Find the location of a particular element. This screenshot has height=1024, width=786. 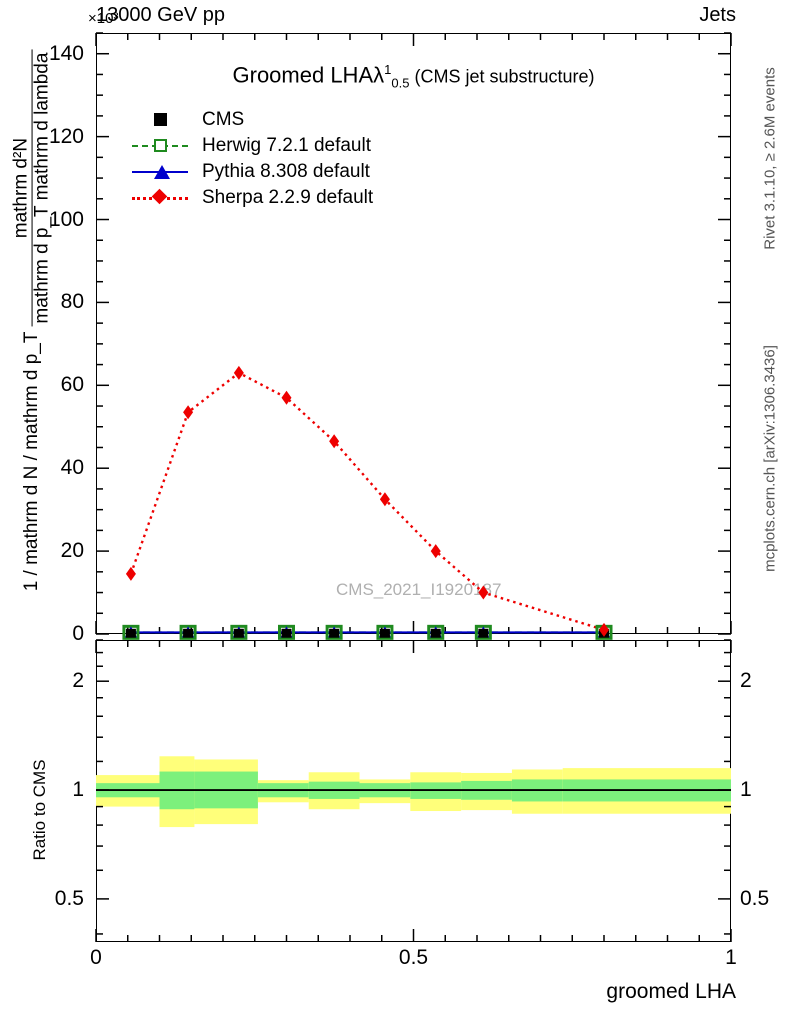

legend-key-sherpa is located at coordinates (160, 198).